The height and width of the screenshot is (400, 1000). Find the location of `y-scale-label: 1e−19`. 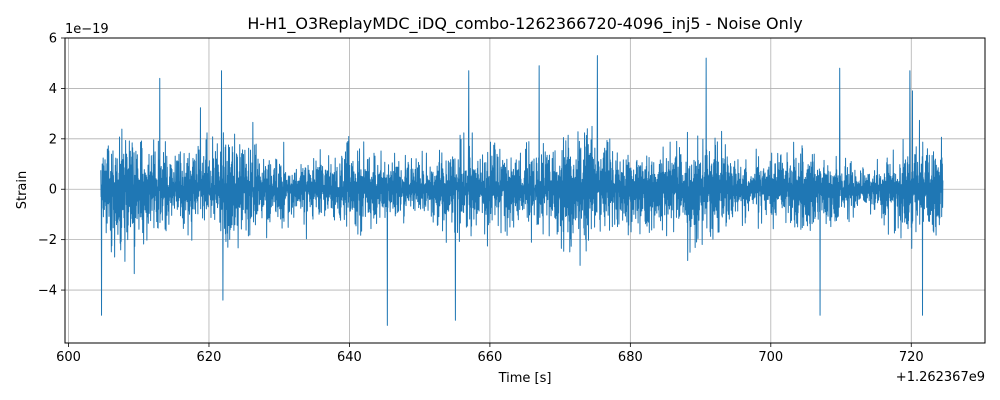

y-scale-label: 1e−19 is located at coordinates (87, 29).